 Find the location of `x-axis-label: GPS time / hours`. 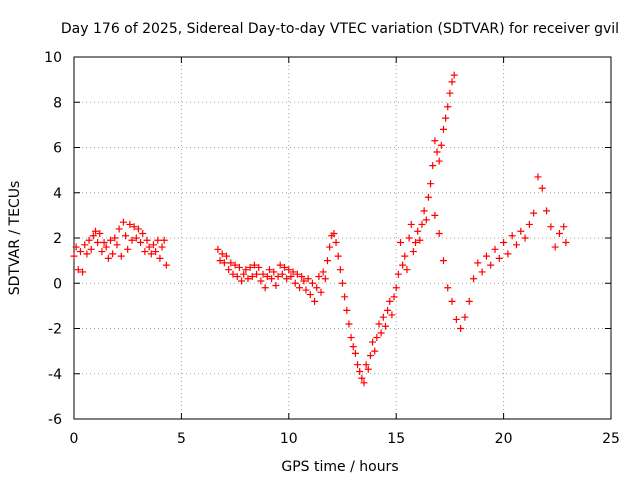

x-axis-label: GPS time / hours is located at coordinates (339, 467).